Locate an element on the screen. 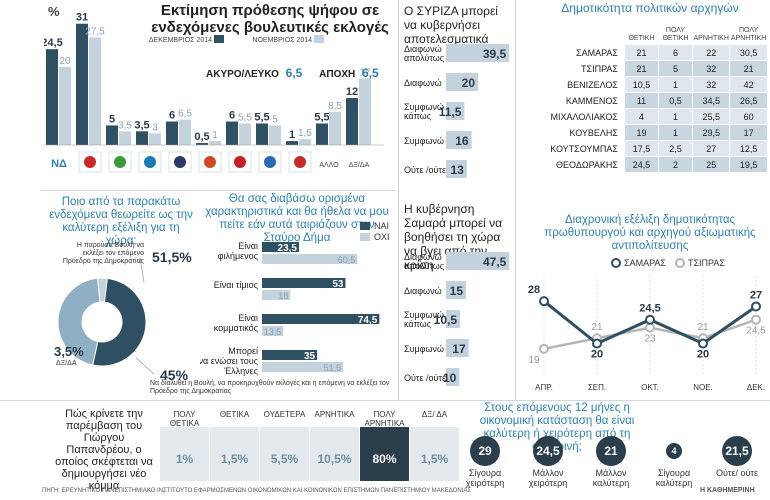  donut-value-1: 45% is located at coordinates (174, 375).